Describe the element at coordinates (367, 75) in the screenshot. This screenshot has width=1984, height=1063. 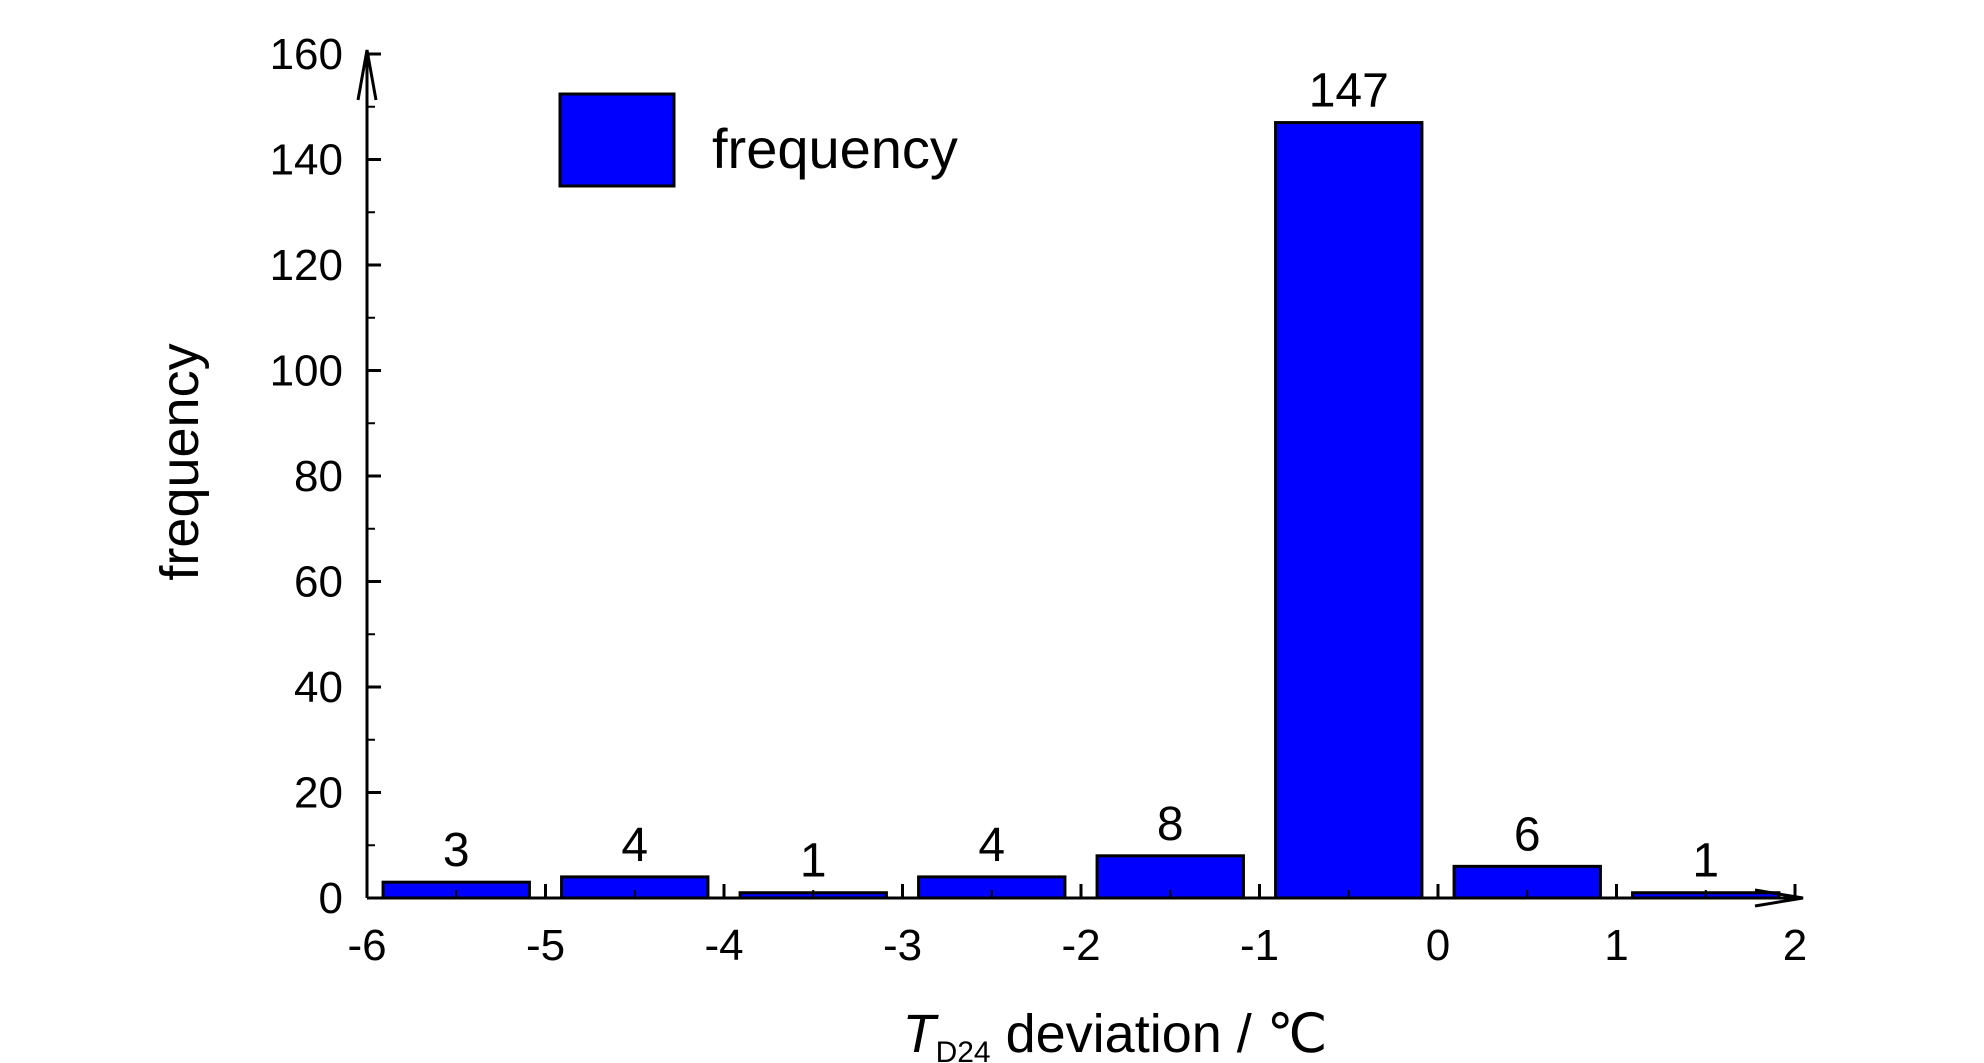
I see `y-axis-arrow` at that location.